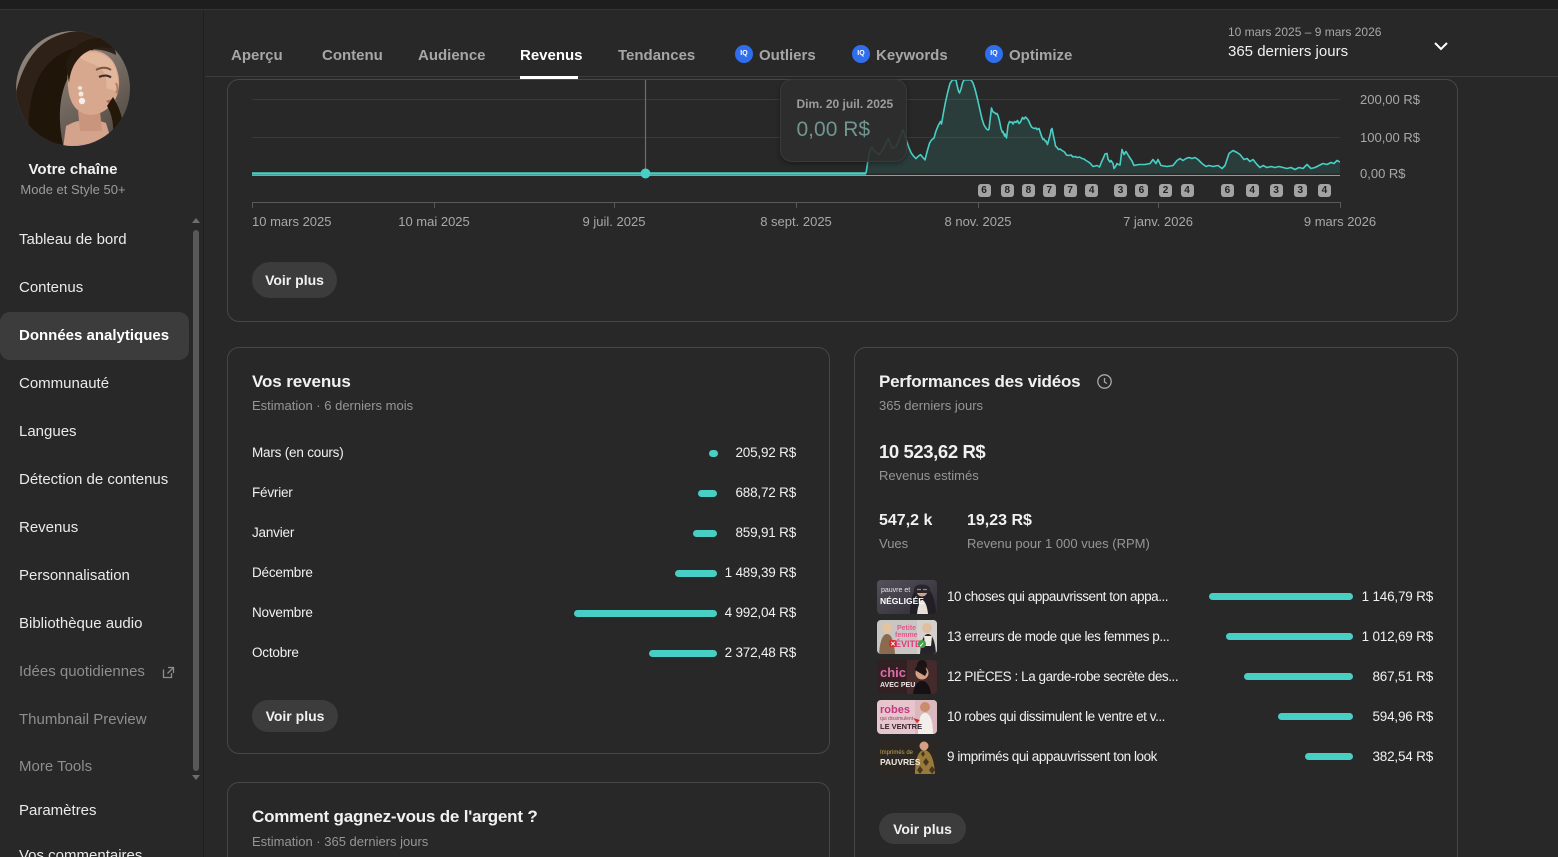  Describe the element at coordinates (897, 753) in the screenshot. I see `svg-text: Imprimés de` at that location.